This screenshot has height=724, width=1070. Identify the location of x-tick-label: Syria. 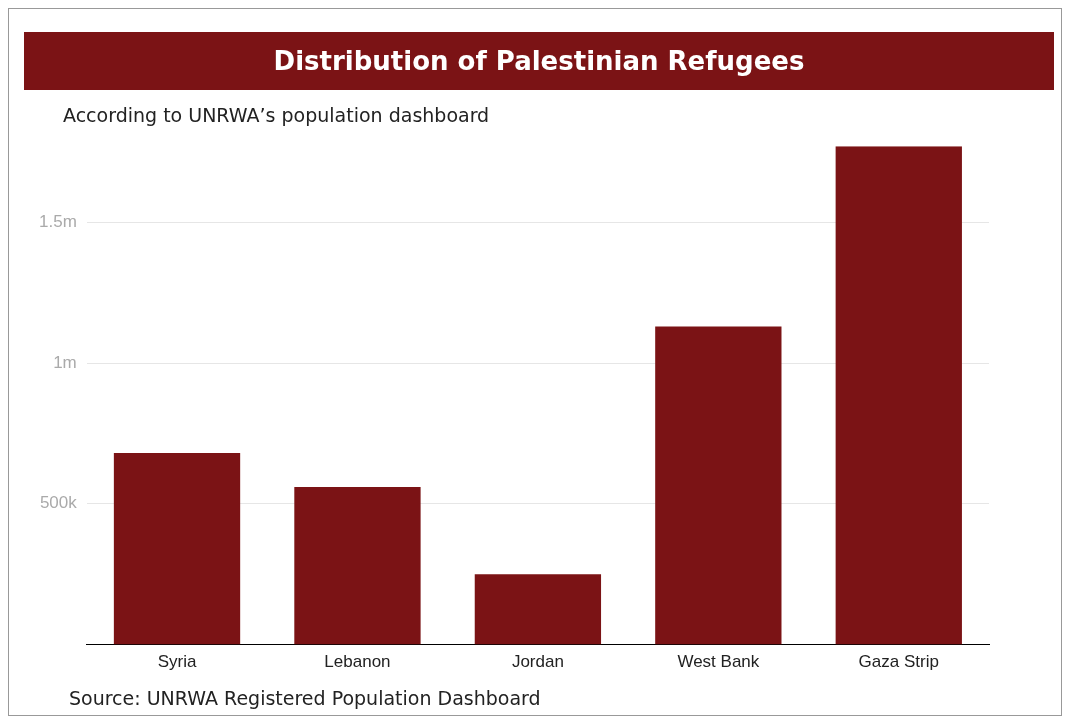
(177, 662).